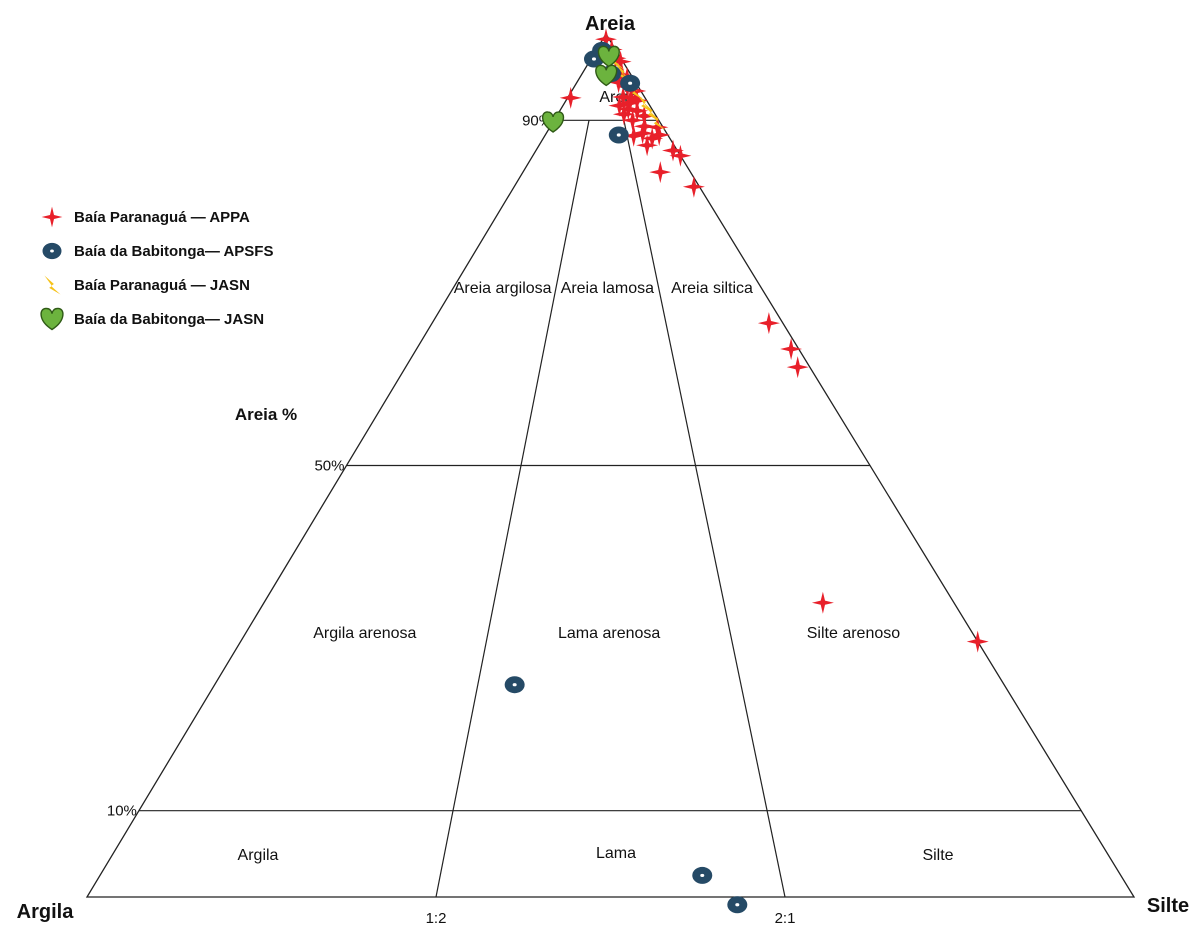  What do you see at coordinates (853, 633) in the screenshot?
I see `region-label-silte-arenoso: Silte arenoso` at bounding box center [853, 633].